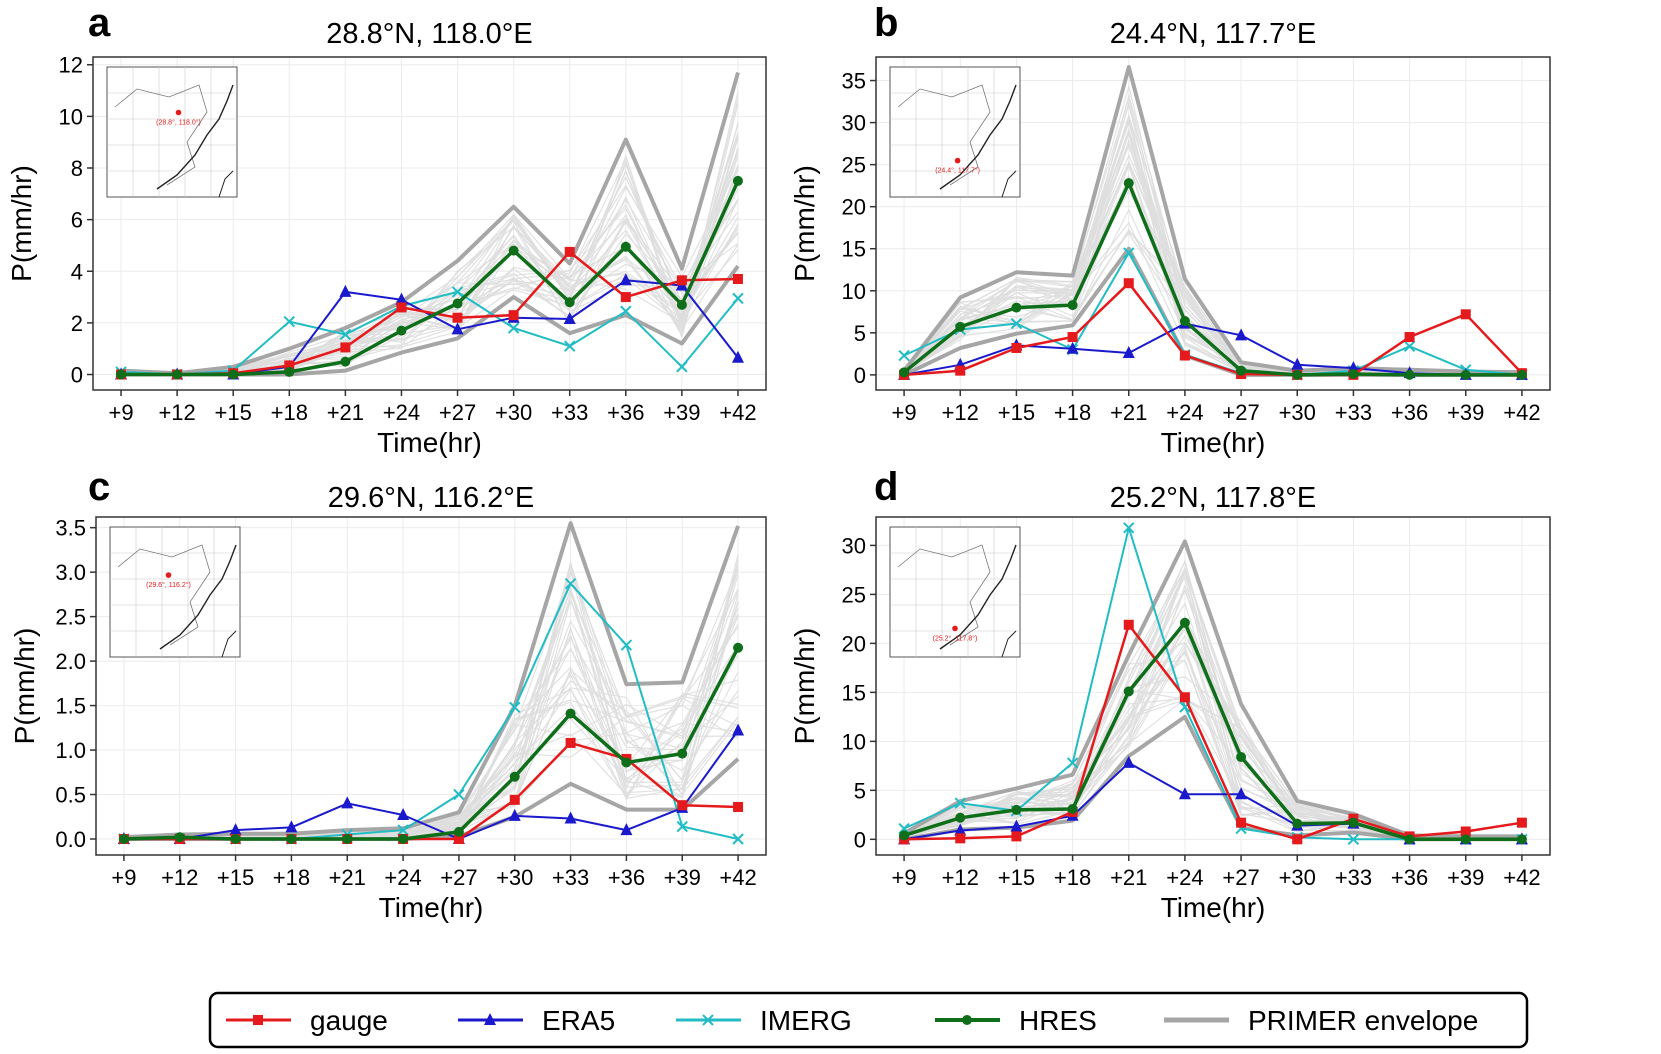  I want to click on y-tick-label: 10, so click(71, 116).